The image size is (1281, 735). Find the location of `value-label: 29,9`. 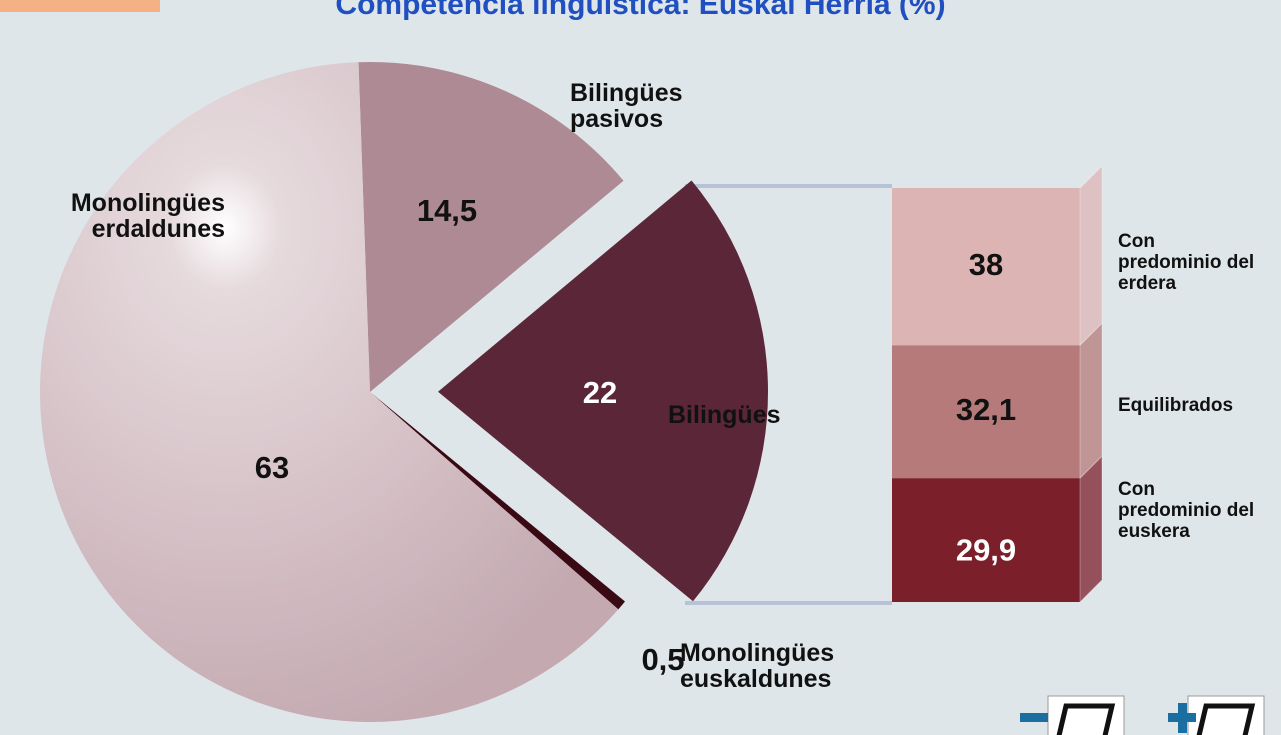

value-label: 29,9 is located at coordinates (986, 549).